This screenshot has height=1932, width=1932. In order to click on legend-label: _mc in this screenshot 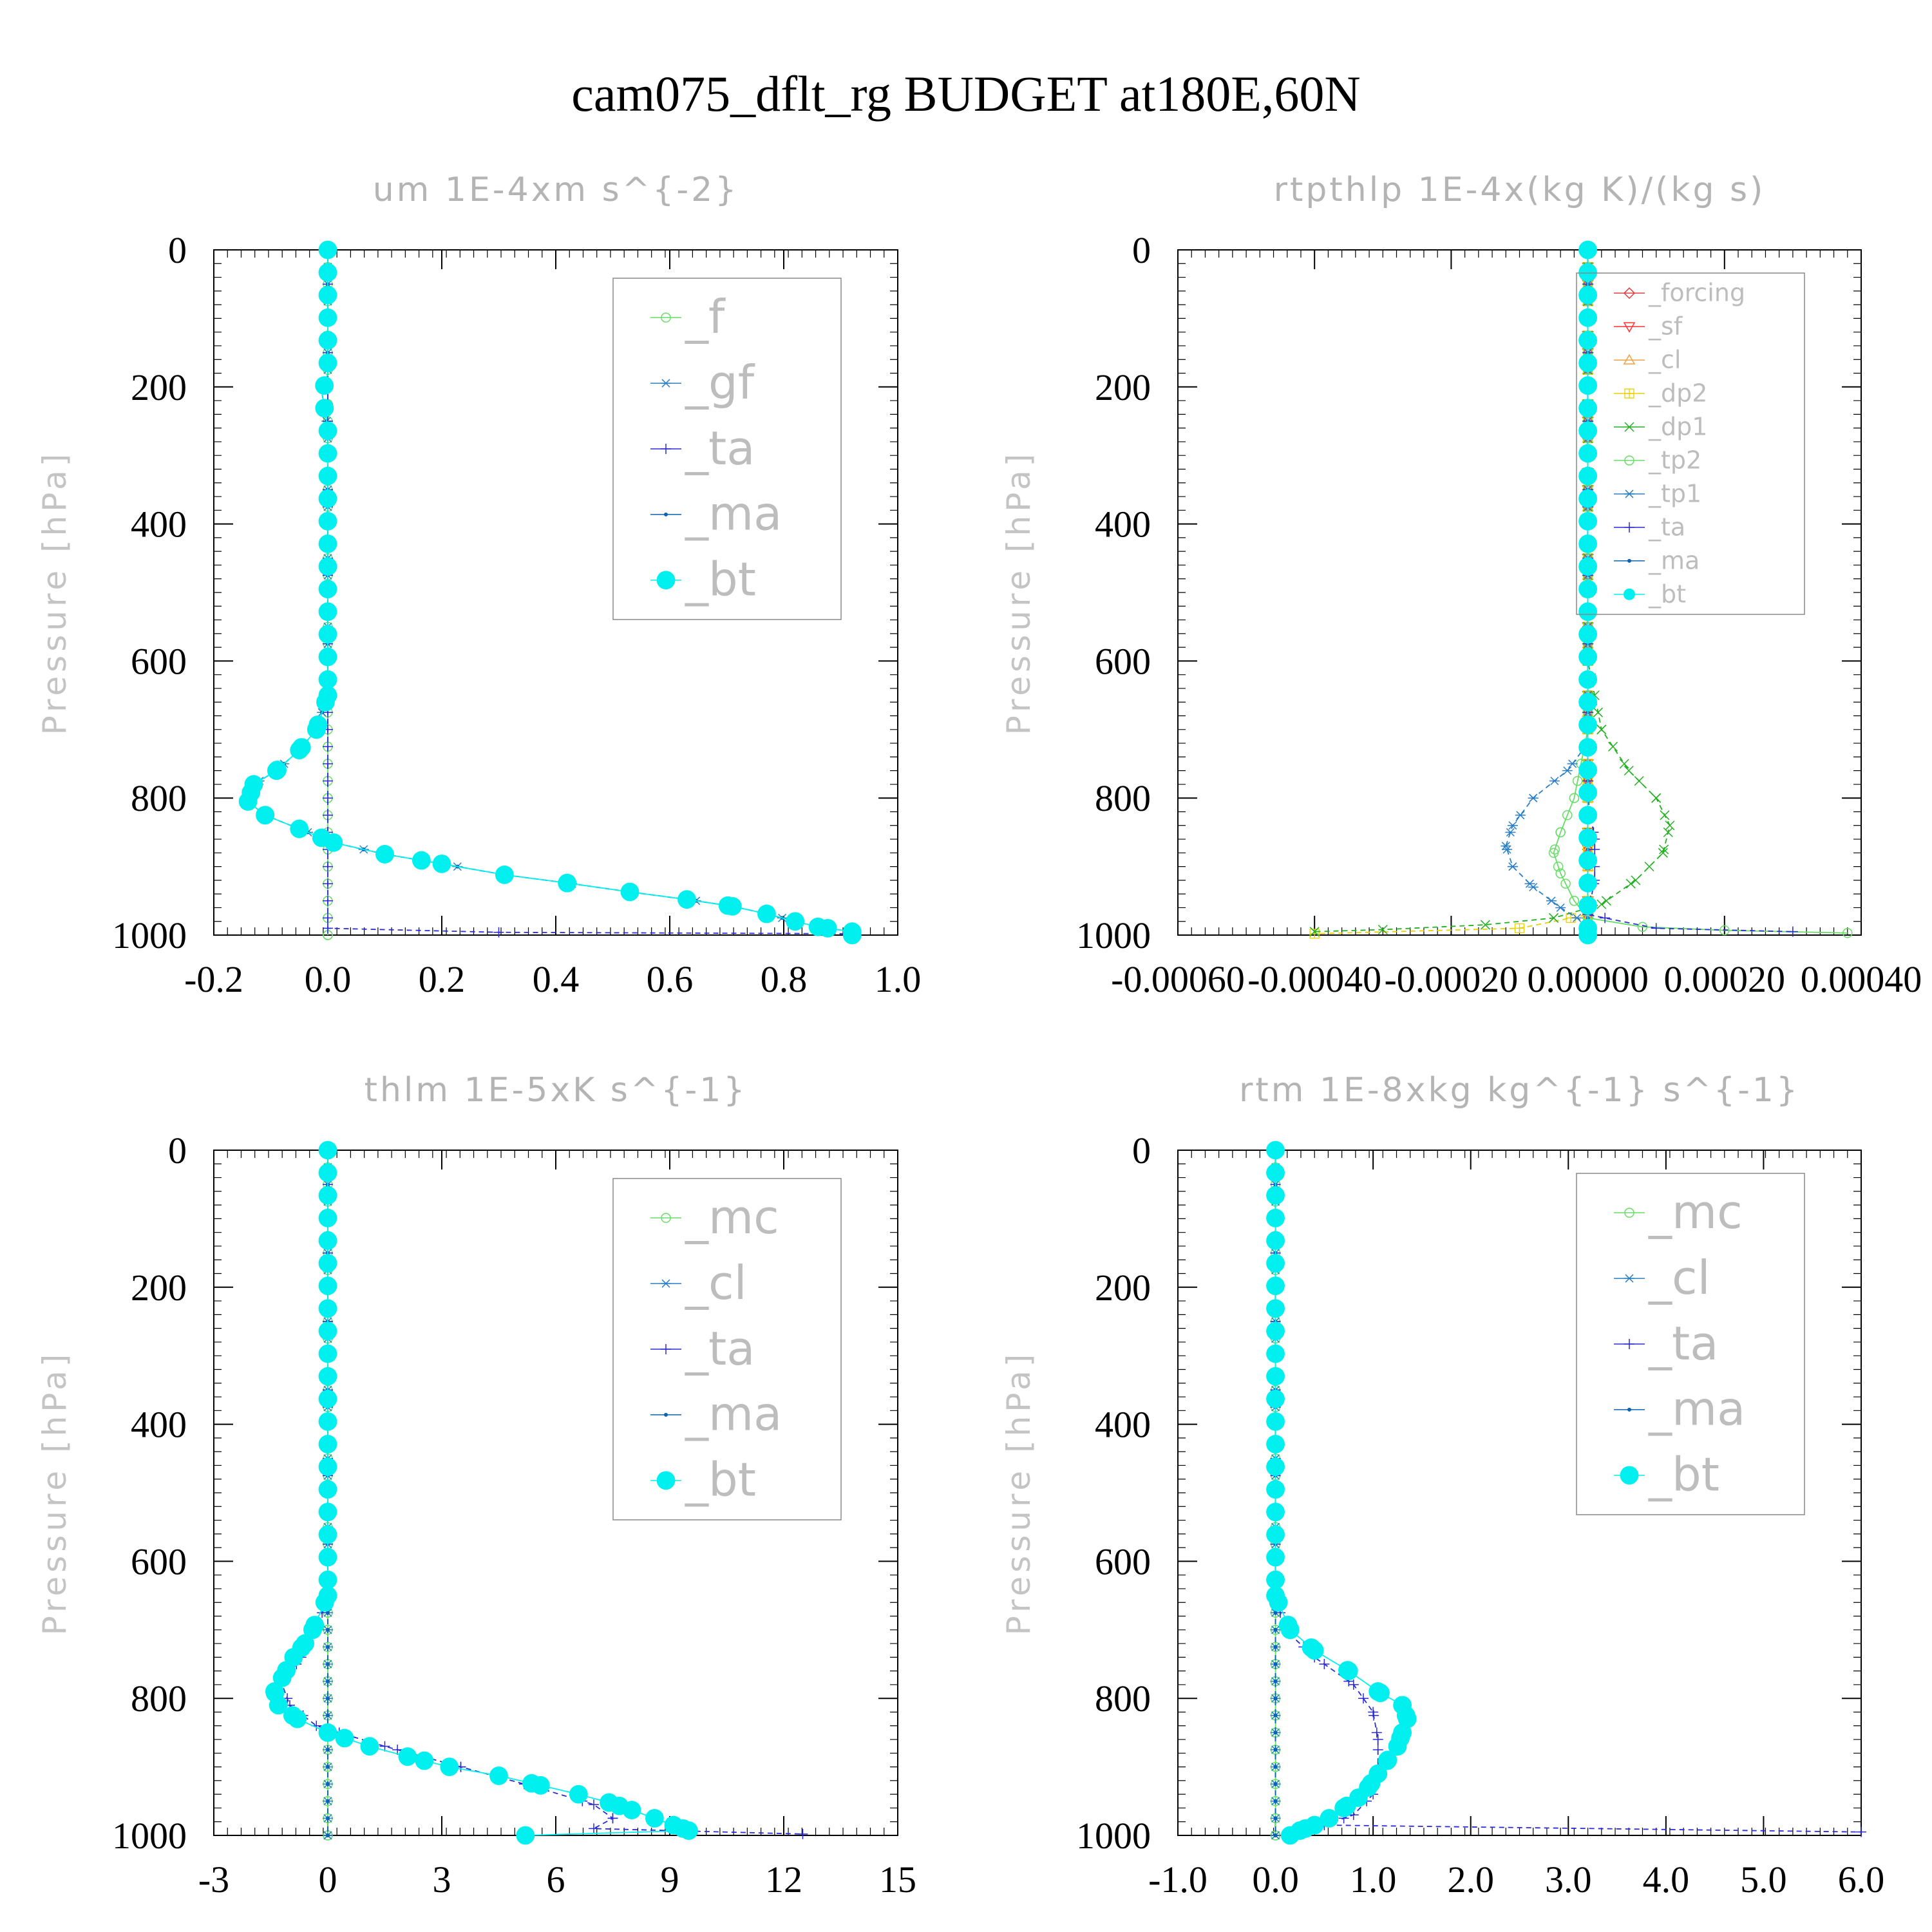, I will do `click(1696, 1212)`.